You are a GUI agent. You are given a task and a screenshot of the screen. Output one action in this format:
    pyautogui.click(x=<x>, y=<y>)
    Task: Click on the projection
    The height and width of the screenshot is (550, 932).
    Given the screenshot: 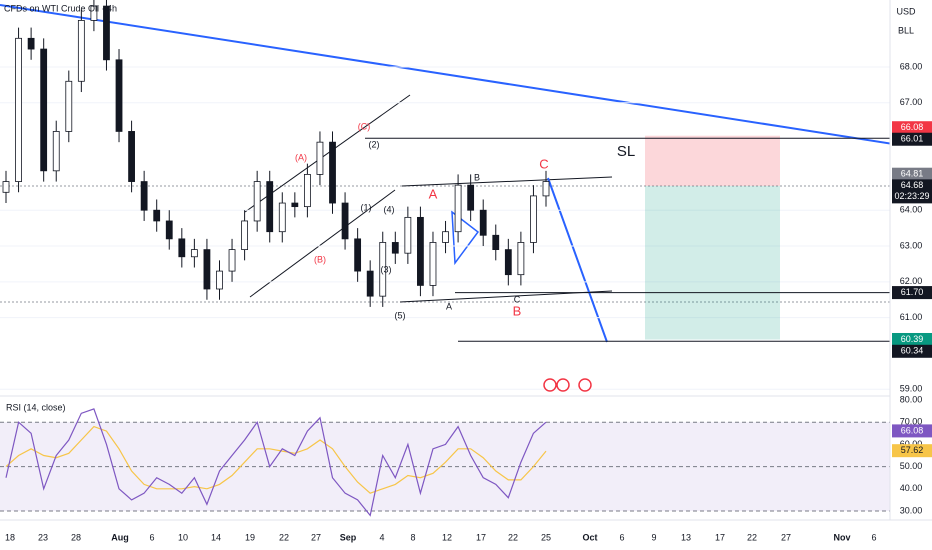 What is the action you would take?
    pyautogui.click(x=577, y=260)
    